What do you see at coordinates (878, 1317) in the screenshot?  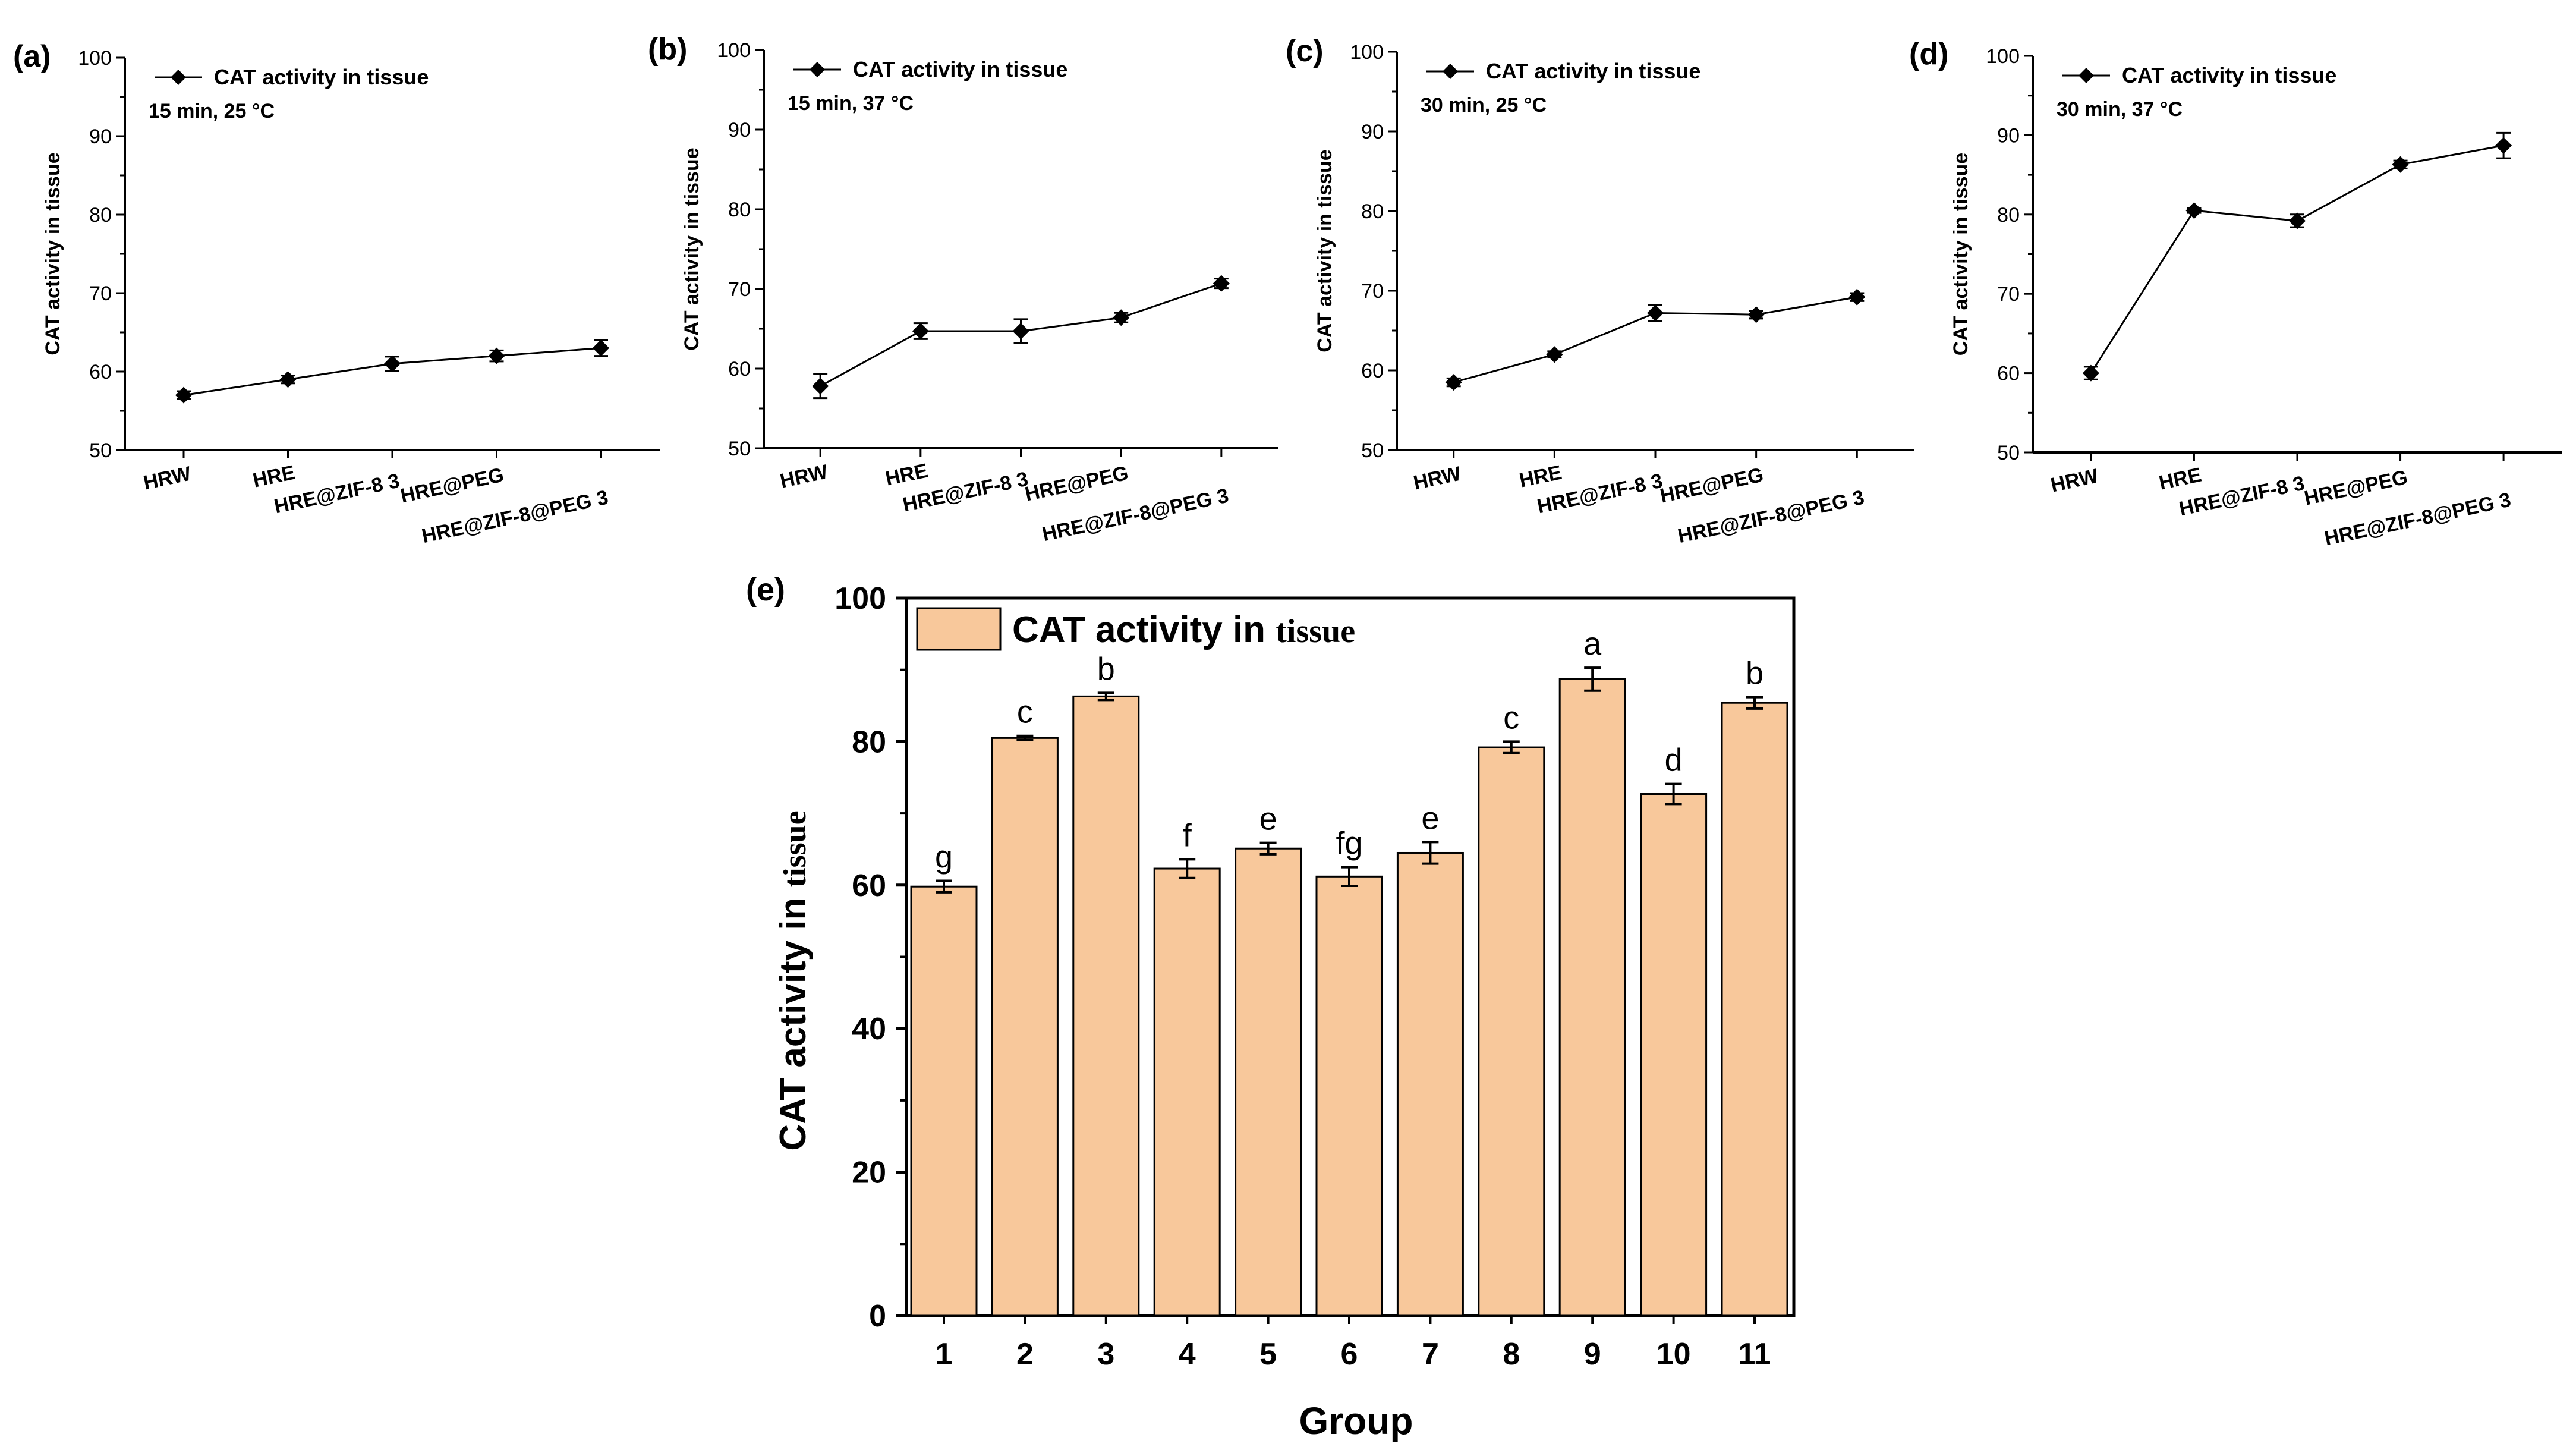 I see `y-tick-label: 0` at bounding box center [878, 1317].